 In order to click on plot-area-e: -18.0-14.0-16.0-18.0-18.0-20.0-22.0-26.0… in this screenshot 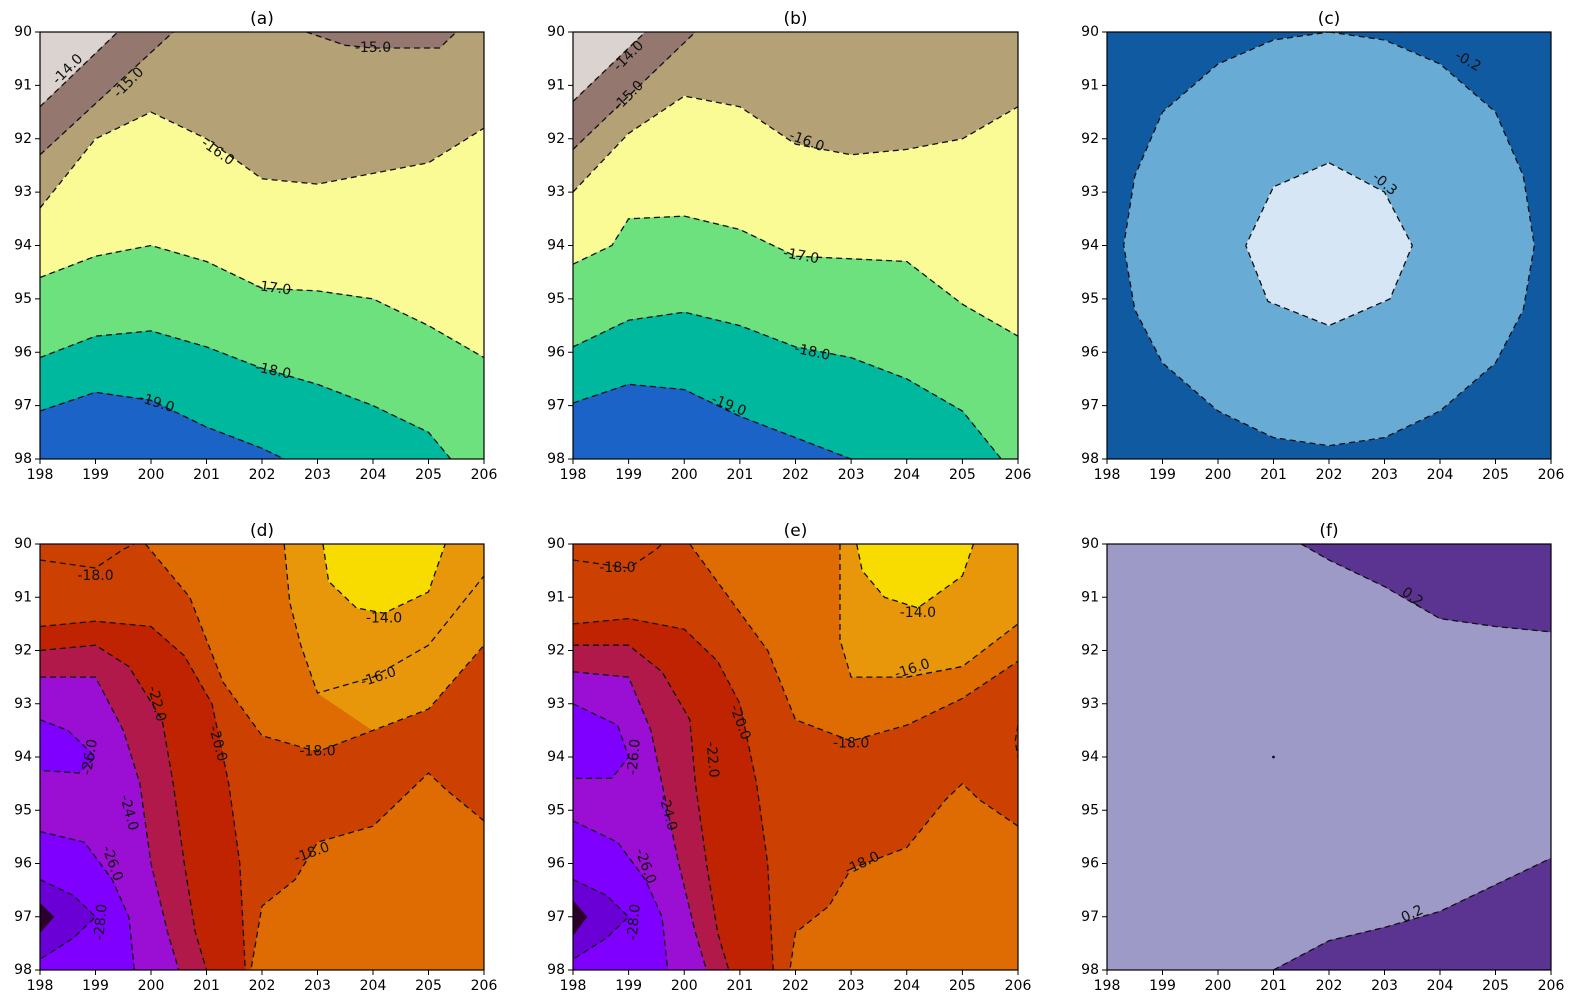, I will do `click(795, 757)`.